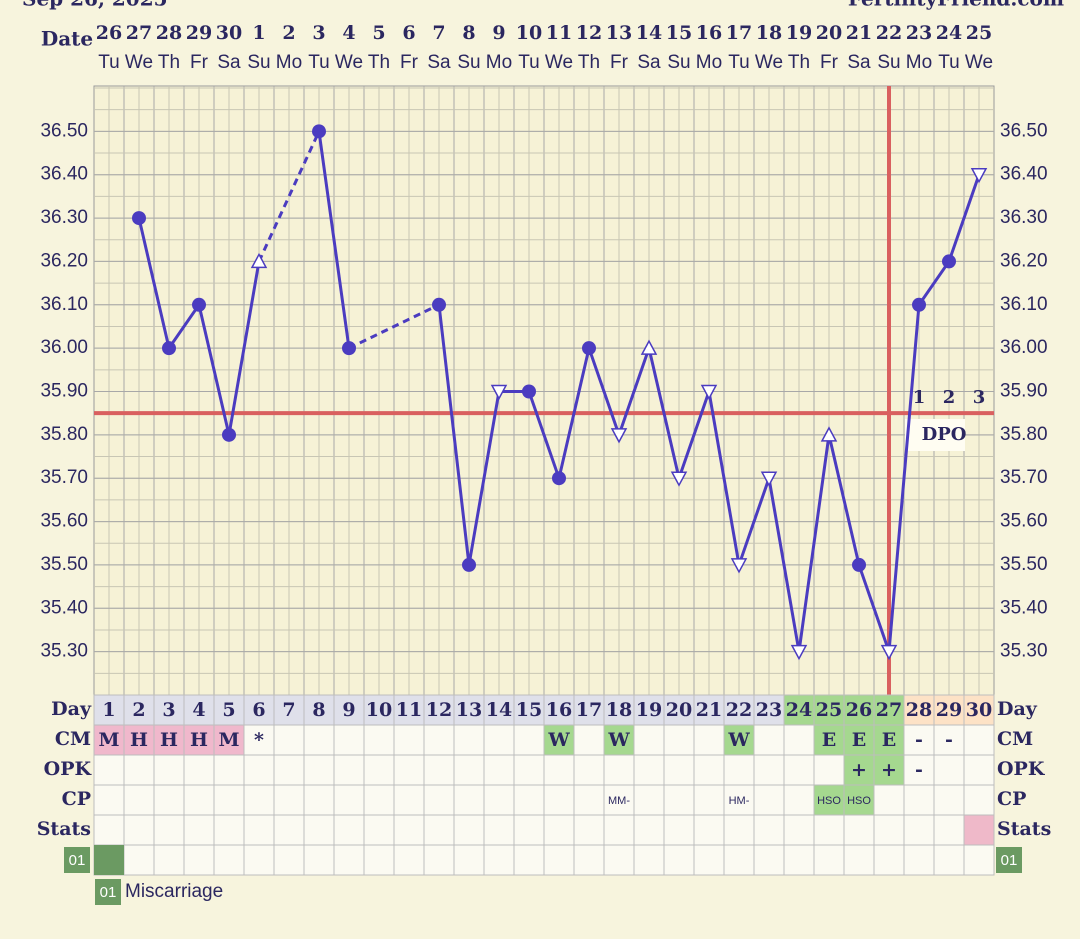 The width and height of the screenshot is (1080, 939). Describe the element at coordinates (64, 564) in the screenshot. I see `y-tick-label: 35.50` at that location.